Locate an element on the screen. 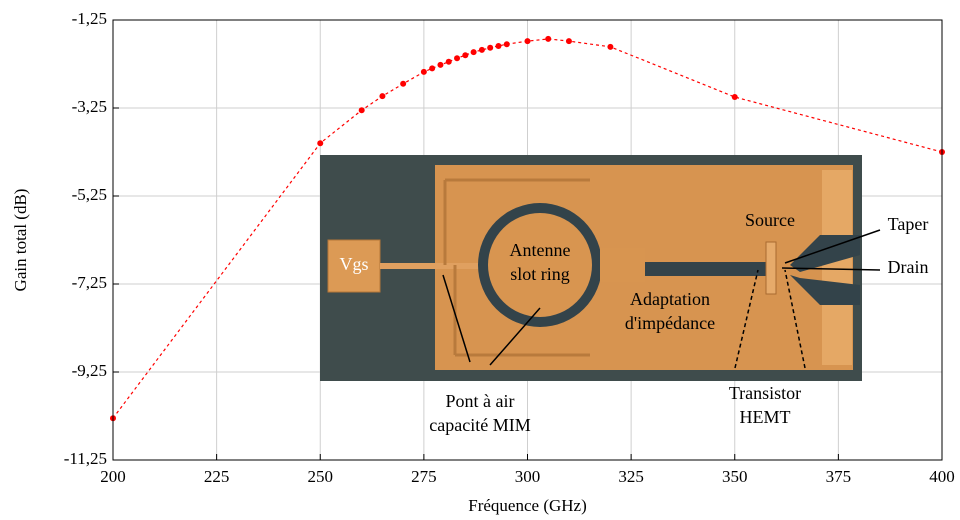  bias-lines is located at coordinates (516, 267).